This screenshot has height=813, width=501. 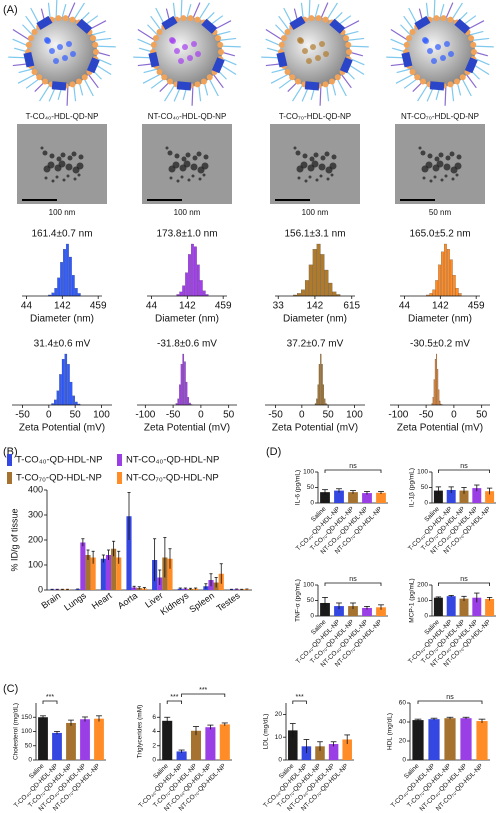 I want to click on y-axis-label: IL-1β (pg/mL), so click(x=412, y=487).